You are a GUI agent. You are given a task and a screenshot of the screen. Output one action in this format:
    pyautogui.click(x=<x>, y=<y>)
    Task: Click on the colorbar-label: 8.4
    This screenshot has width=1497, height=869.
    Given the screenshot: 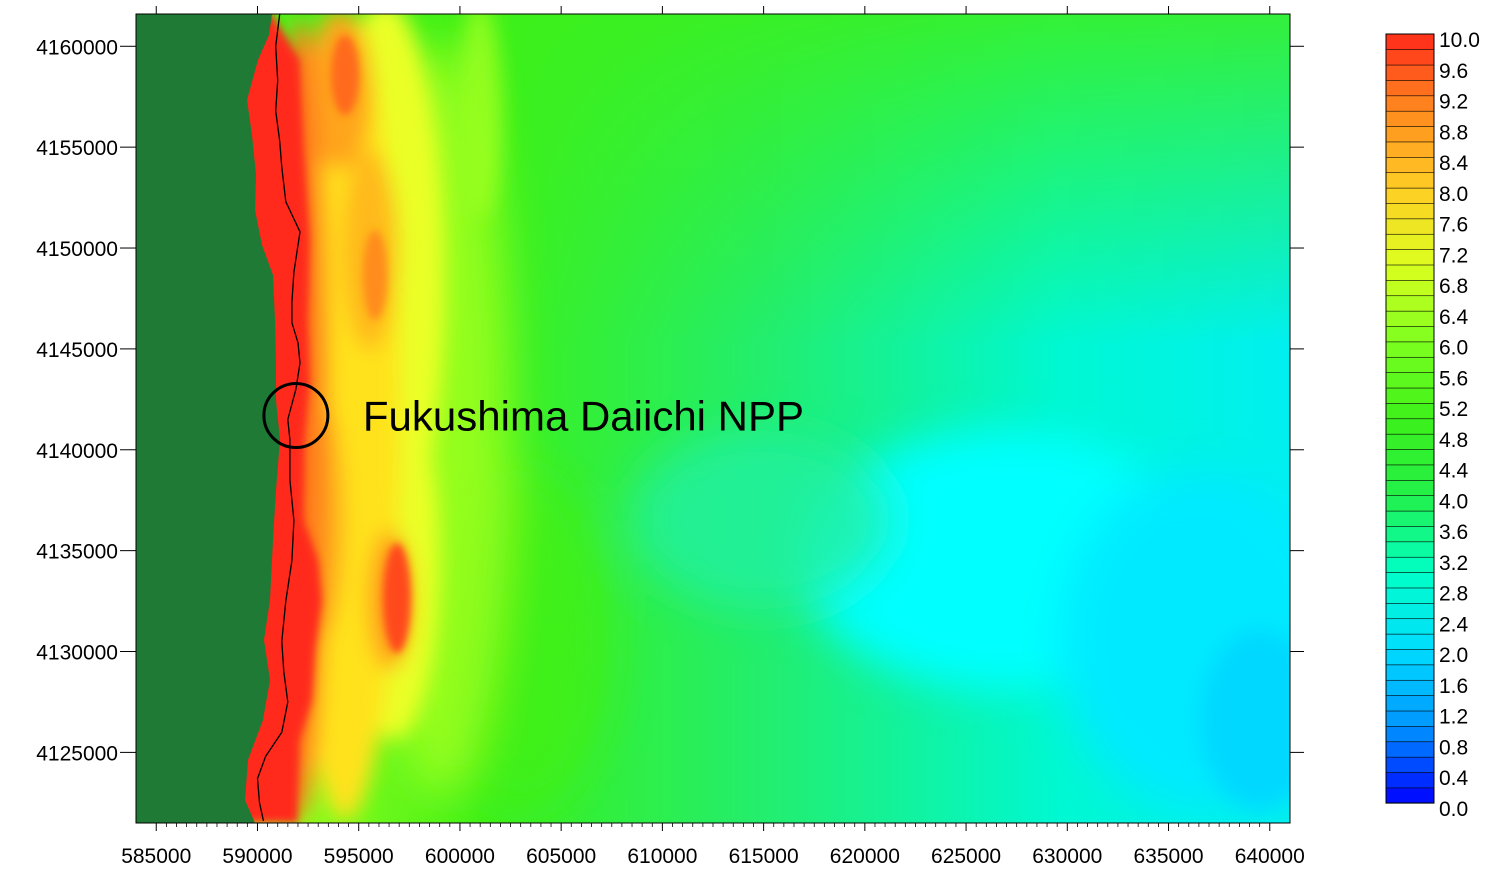 What is the action you would take?
    pyautogui.click(x=1454, y=163)
    